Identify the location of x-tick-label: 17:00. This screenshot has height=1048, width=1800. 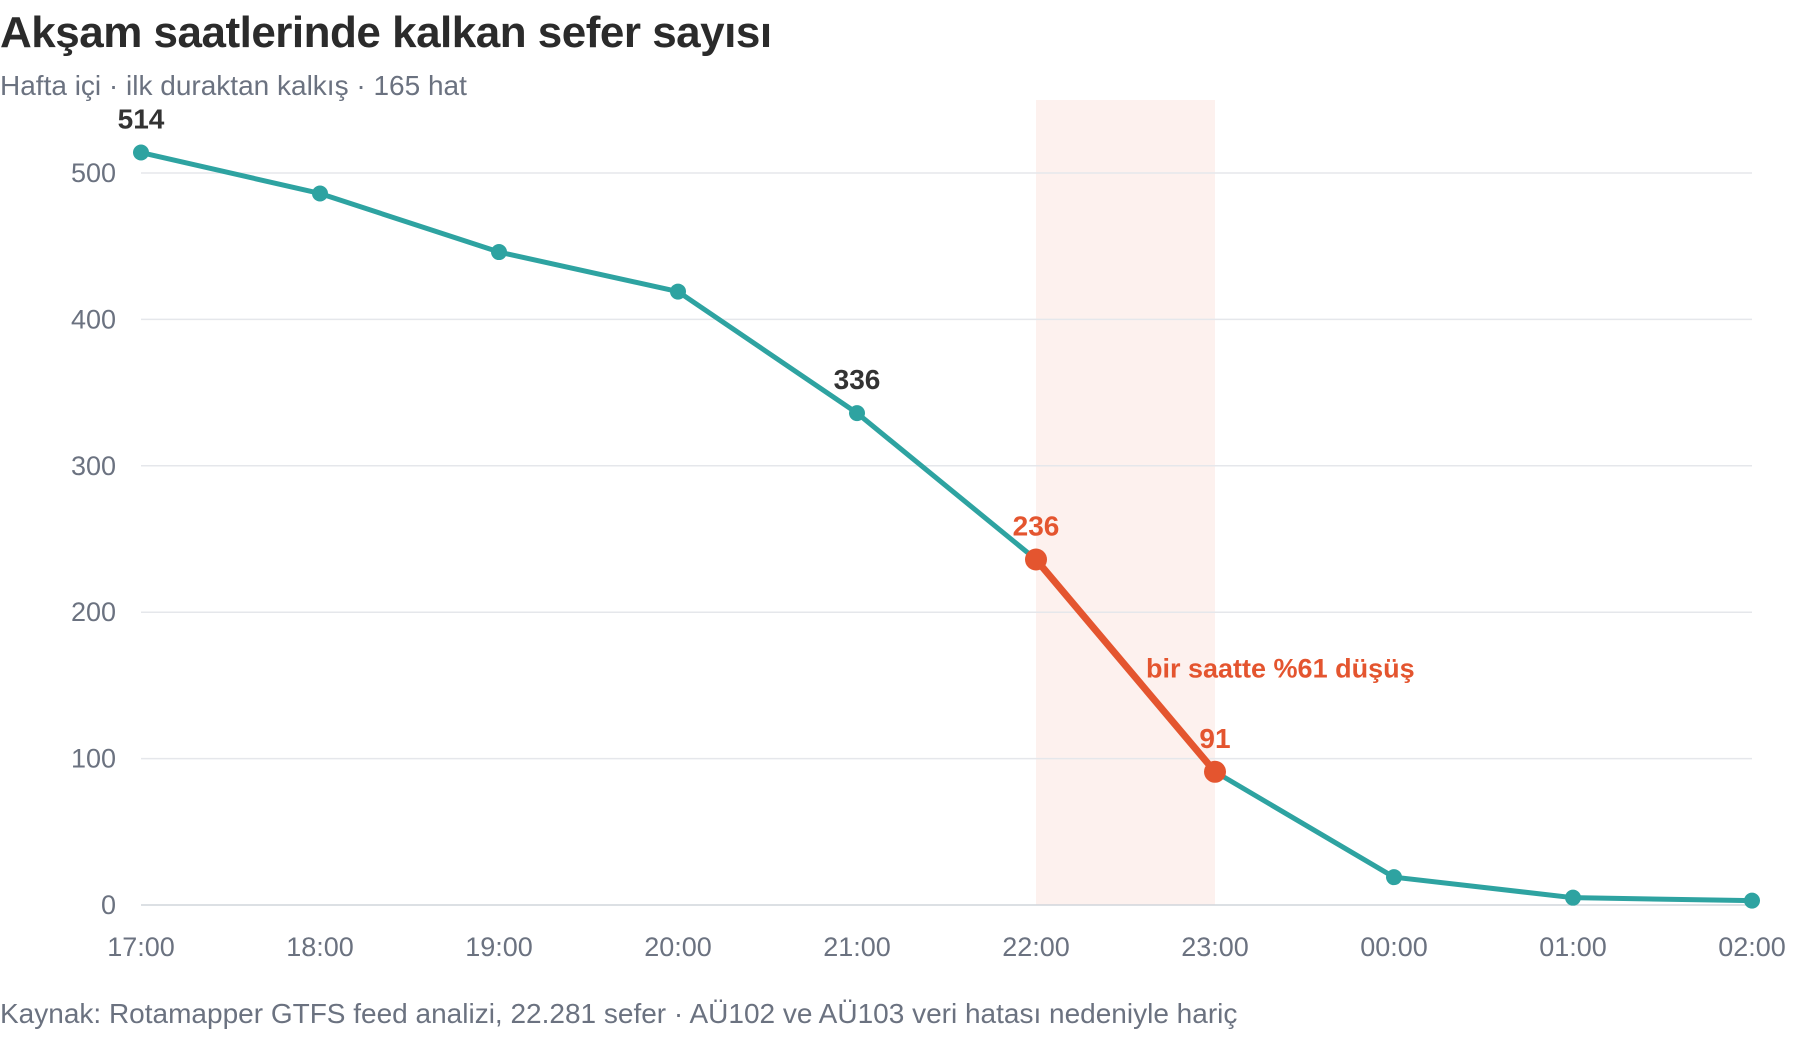
(141, 947).